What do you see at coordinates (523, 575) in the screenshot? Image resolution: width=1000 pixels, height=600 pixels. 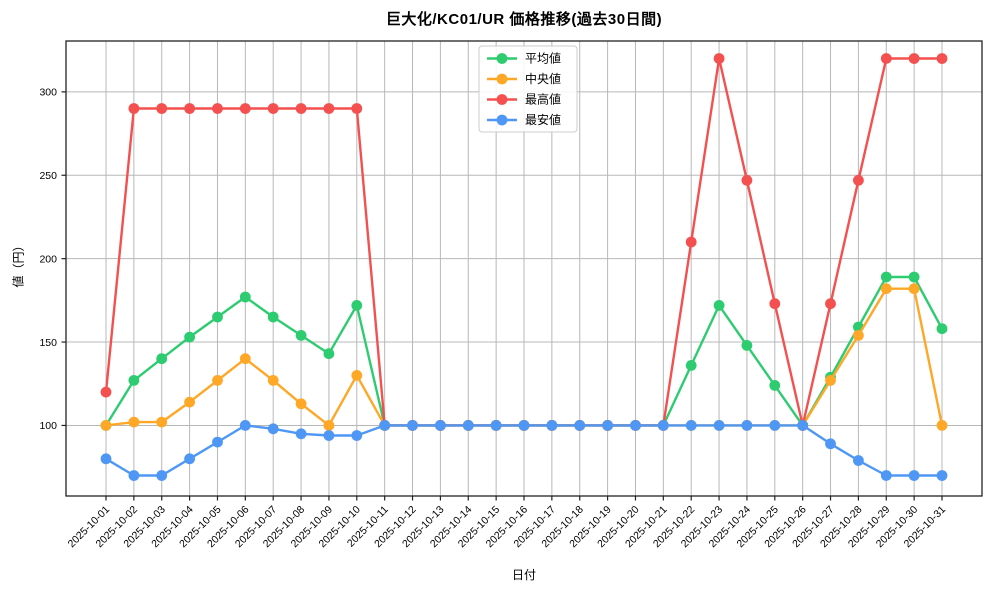 I see `x-axis-label: 日付` at bounding box center [523, 575].